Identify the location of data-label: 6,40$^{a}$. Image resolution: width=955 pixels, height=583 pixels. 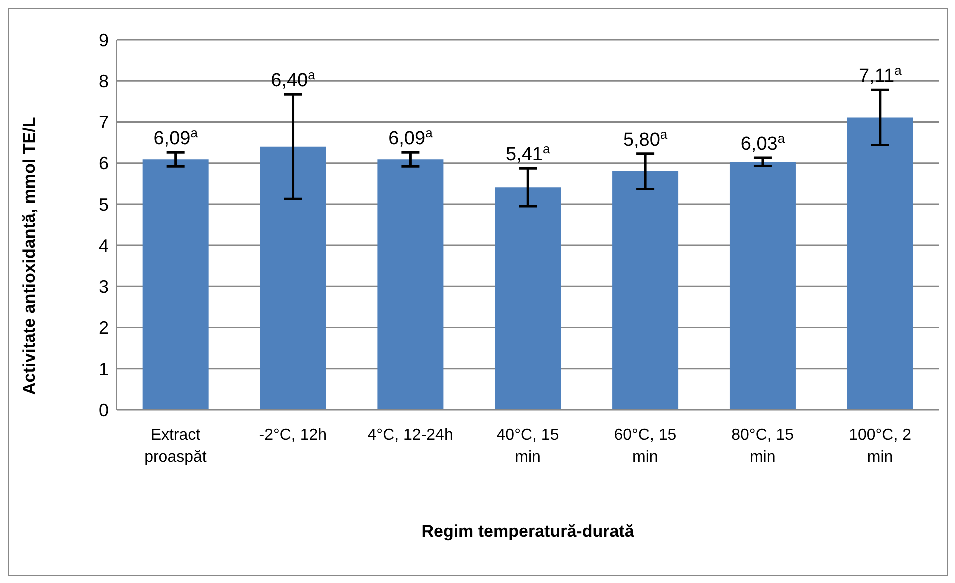
(293, 79).